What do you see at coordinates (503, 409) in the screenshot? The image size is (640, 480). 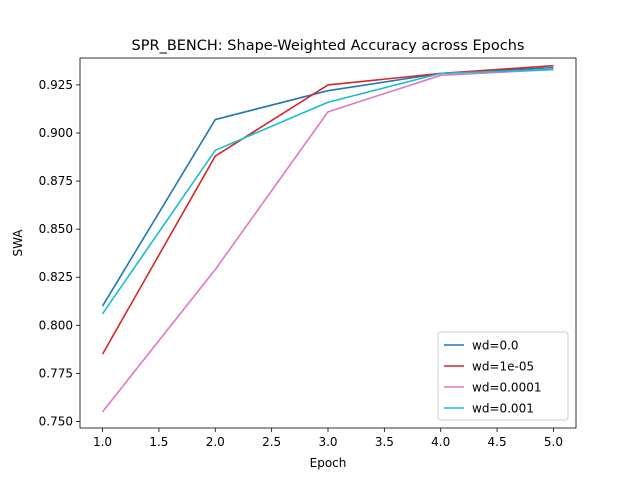 I see `legend-label: wd=0.001` at bounding box center [503, 409].